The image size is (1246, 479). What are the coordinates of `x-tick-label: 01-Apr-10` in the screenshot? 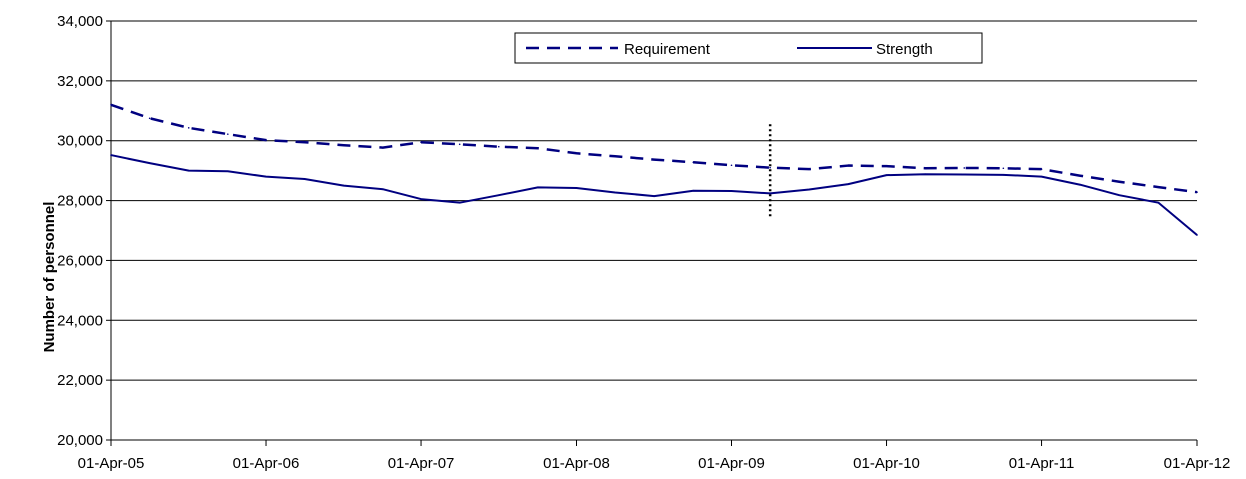 It's located at (886, 463).